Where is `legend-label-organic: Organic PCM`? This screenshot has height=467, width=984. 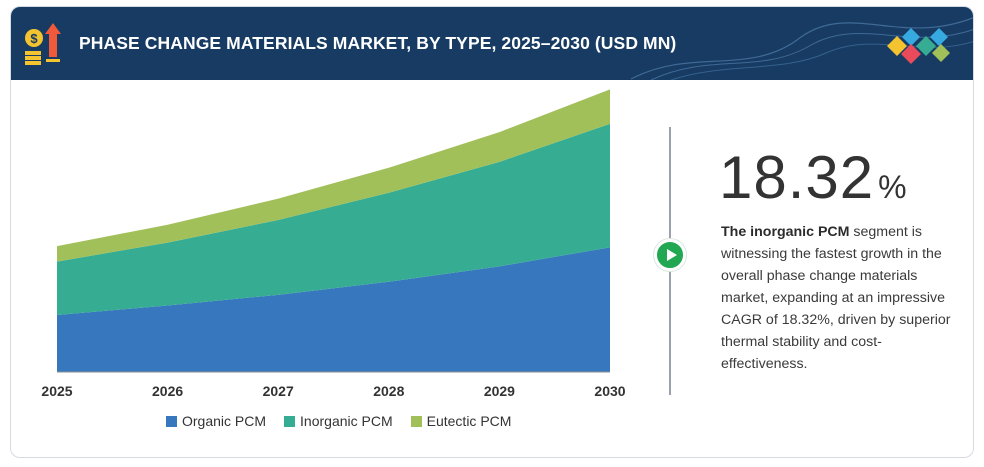 legend-label-organic: Organic PCM is located at coordinates (224, 421).